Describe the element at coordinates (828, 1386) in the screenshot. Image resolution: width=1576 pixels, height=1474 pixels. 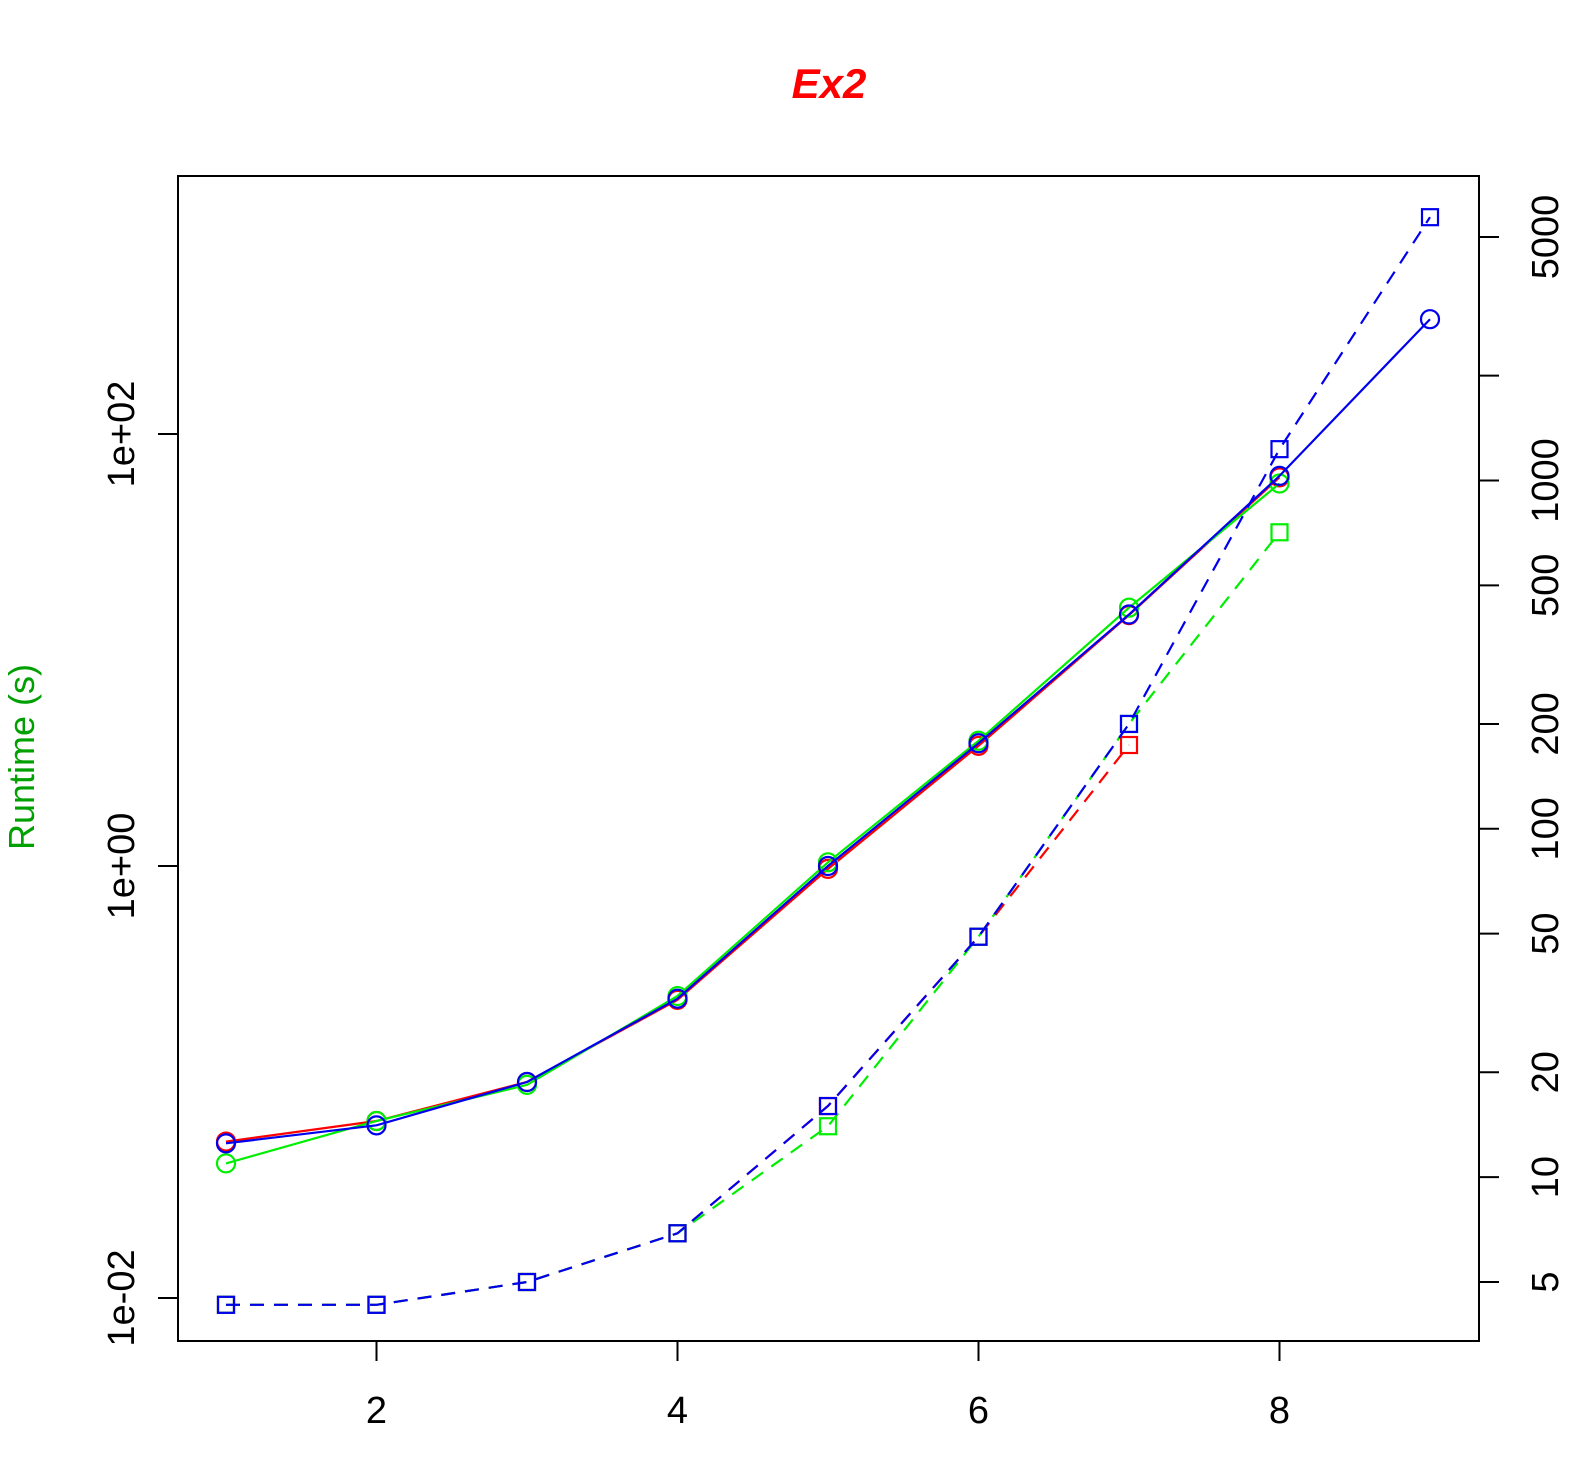
I see `x-axis: 2 4 6 8` at that location.